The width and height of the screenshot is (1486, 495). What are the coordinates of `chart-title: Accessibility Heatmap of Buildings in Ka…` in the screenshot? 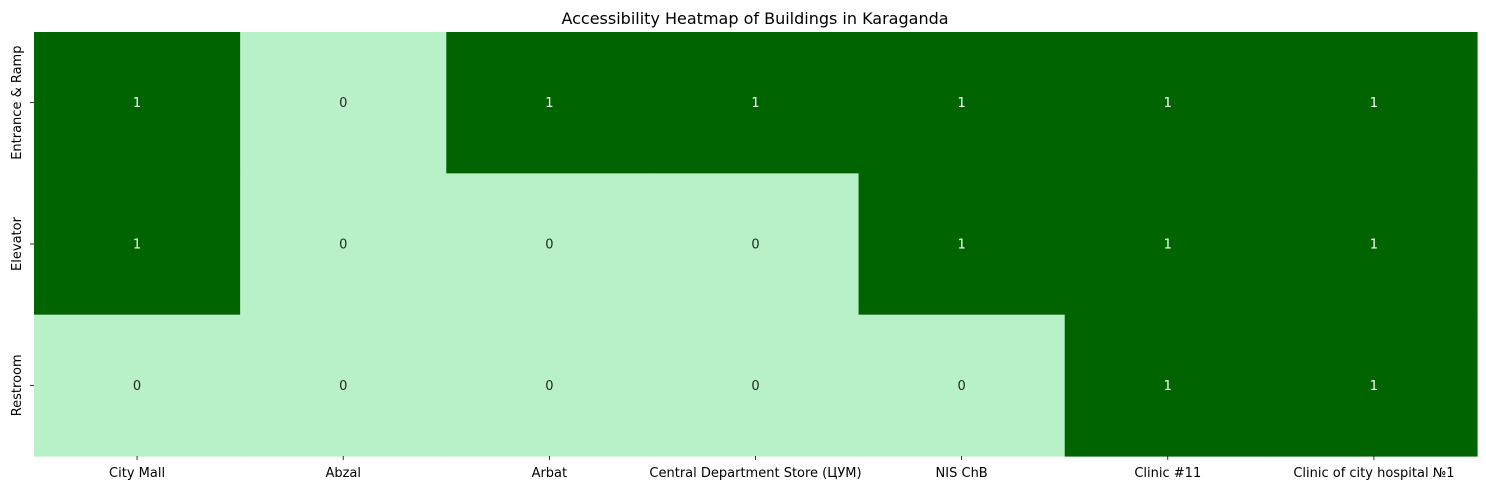 It's located at (754, 18).